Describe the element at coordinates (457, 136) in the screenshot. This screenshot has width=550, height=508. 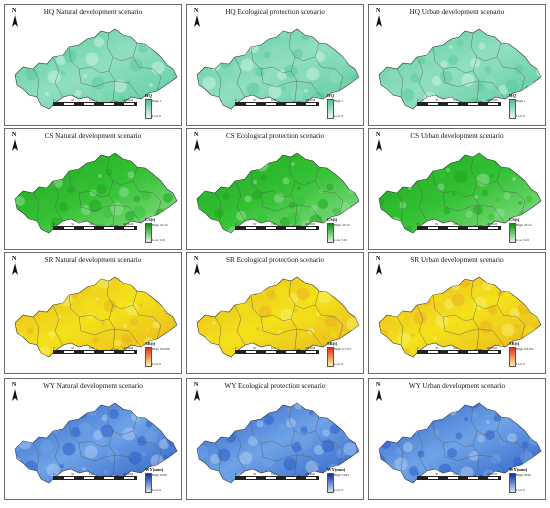
I see `panel-title: CS Urban development scenario` at that location.